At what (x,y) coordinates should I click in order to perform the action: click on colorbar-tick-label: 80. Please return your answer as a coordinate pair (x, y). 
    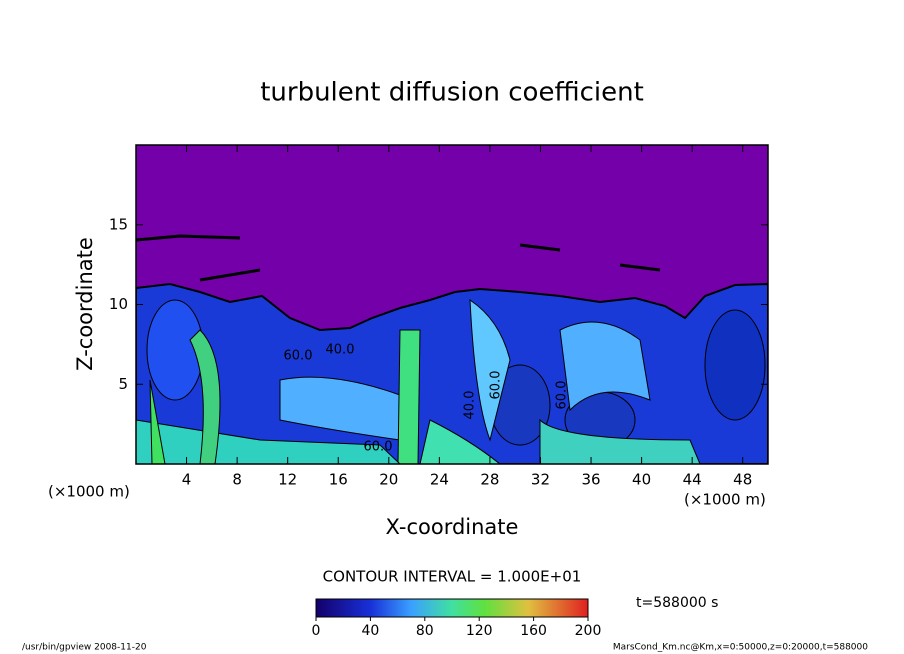
    Looking at the image, I should click on (425, 631).